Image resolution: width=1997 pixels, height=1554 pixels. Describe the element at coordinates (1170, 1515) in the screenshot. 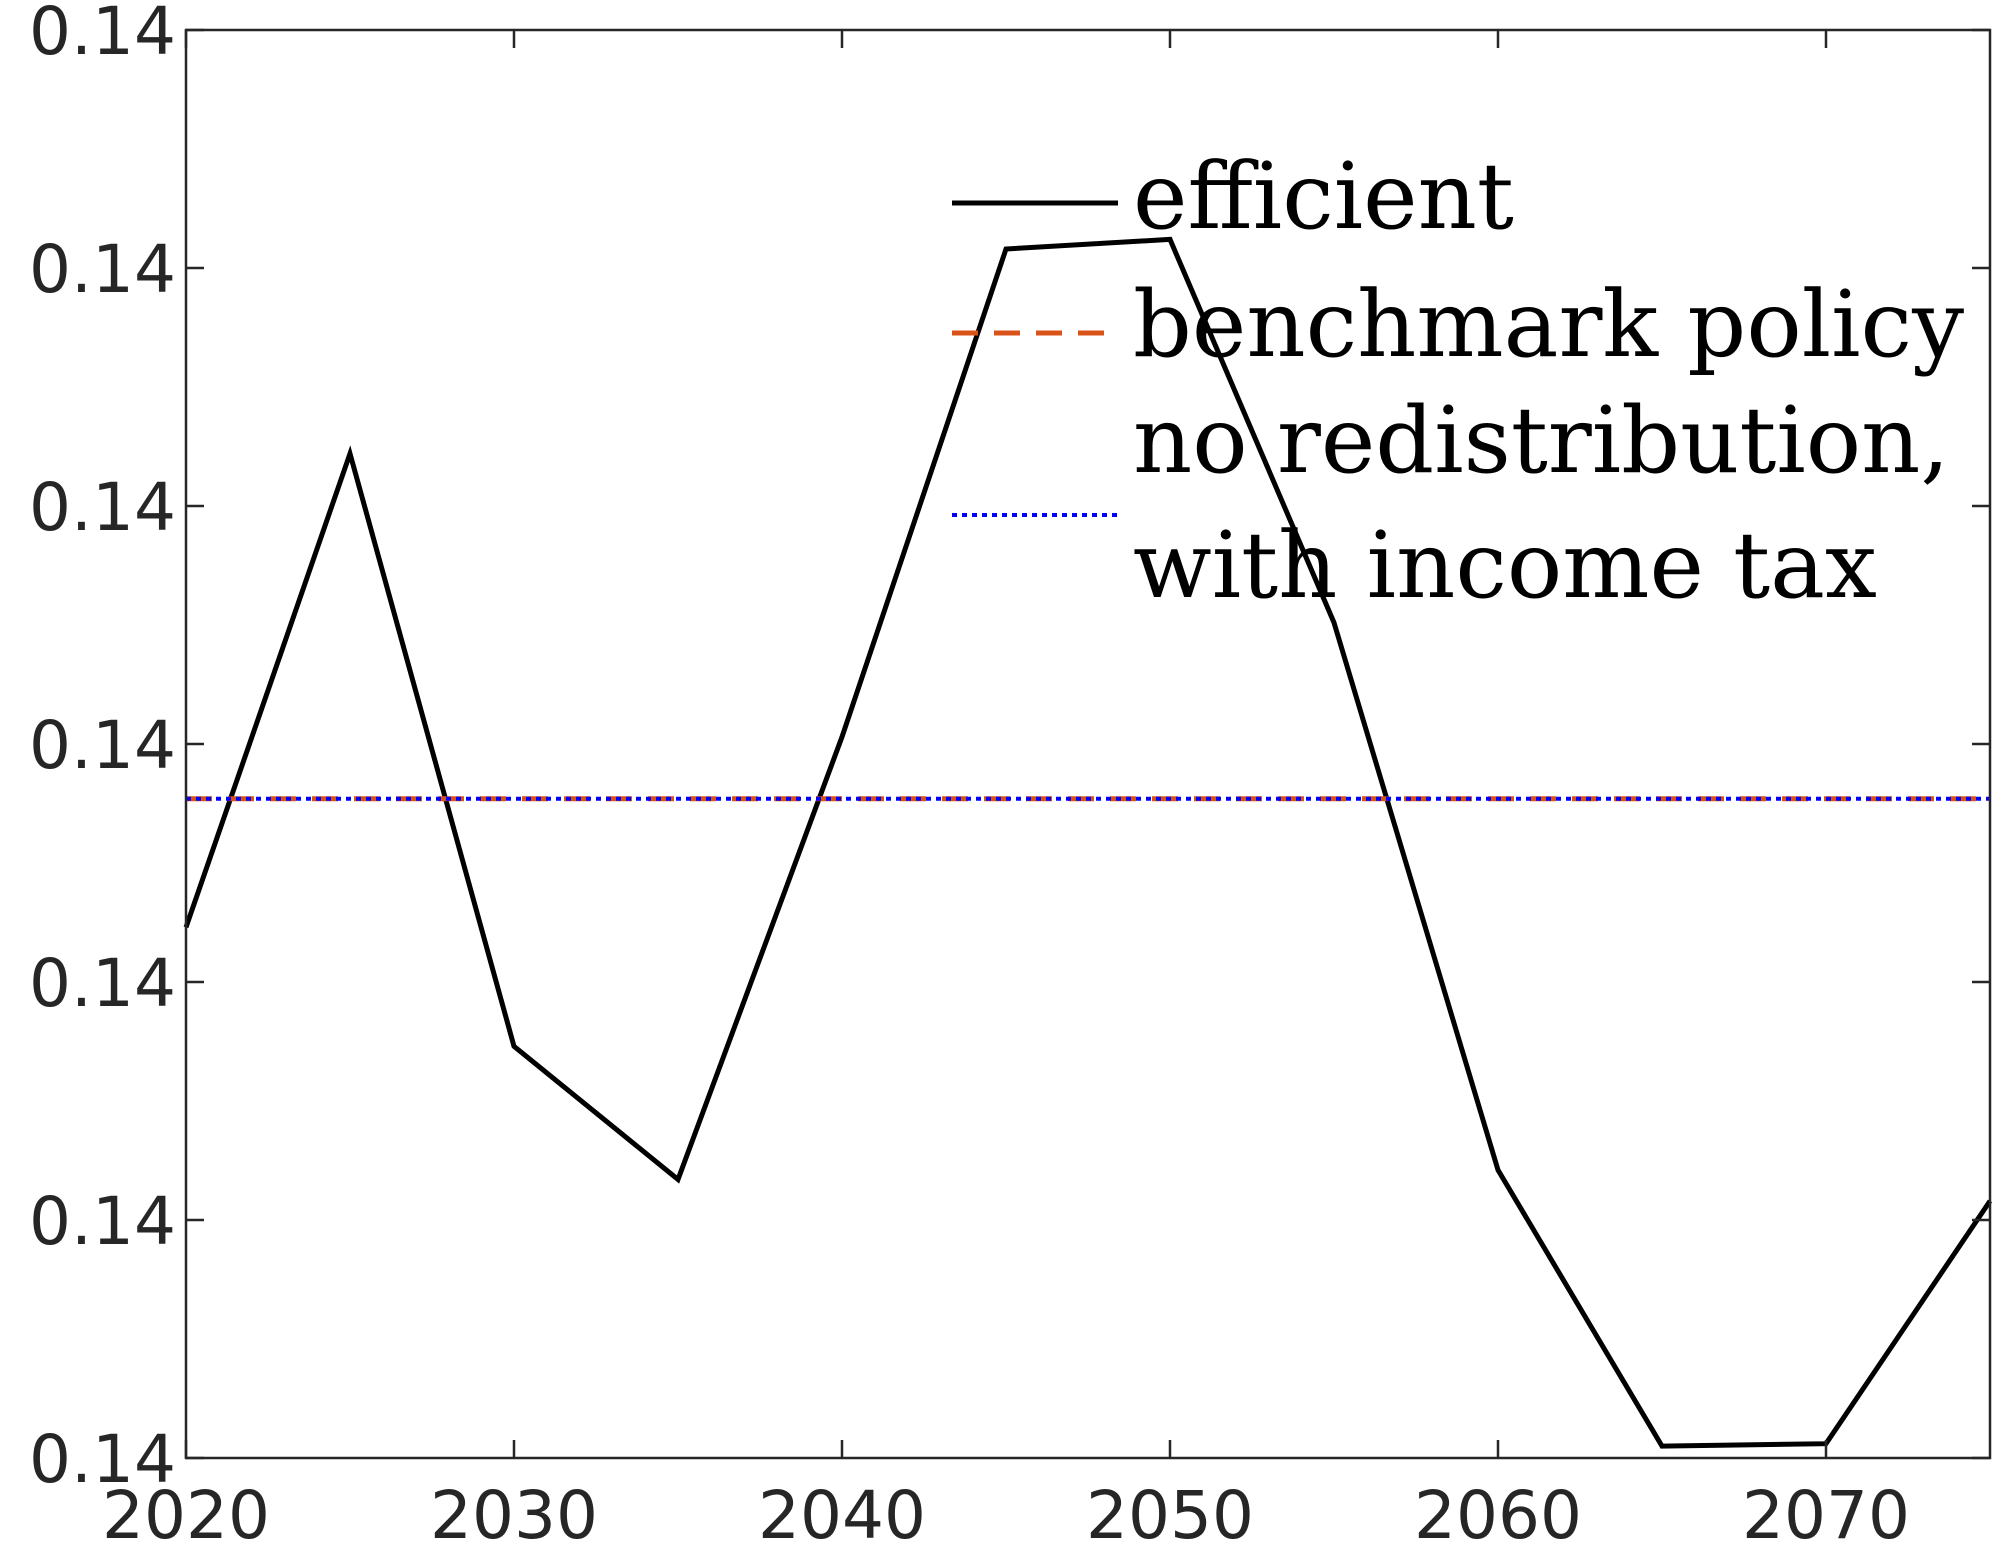

I see `x-tick-label: 2050` at that location.